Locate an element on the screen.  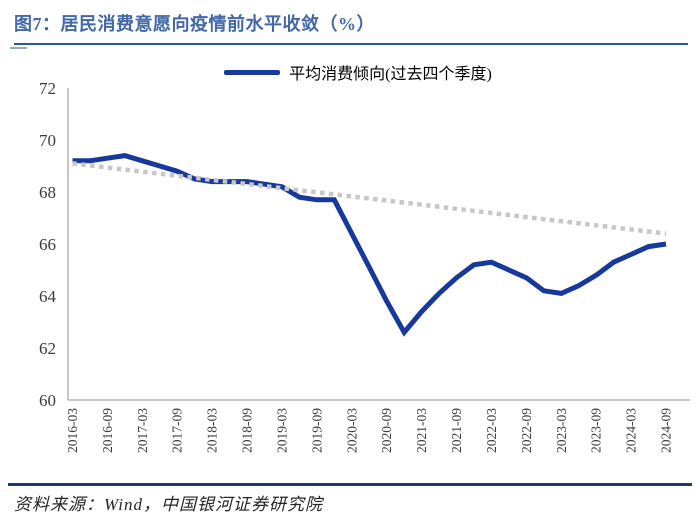
chart-title: 图7：居民消费意愿向疫情前水平收敛（%） is located at coordinates (194, 24).